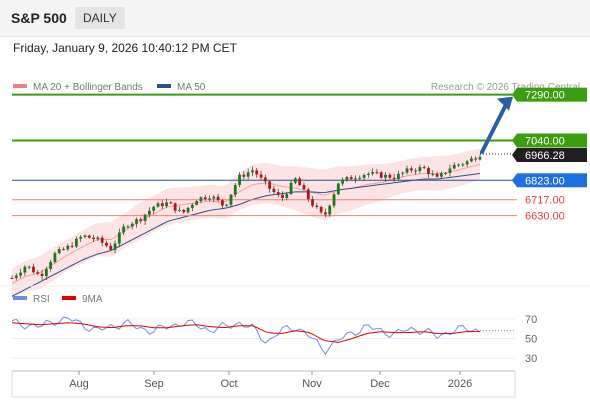  Describe the element at coordinates (39, 18) in the screenshot. I see `symbol-title: S&P 500` at that location.